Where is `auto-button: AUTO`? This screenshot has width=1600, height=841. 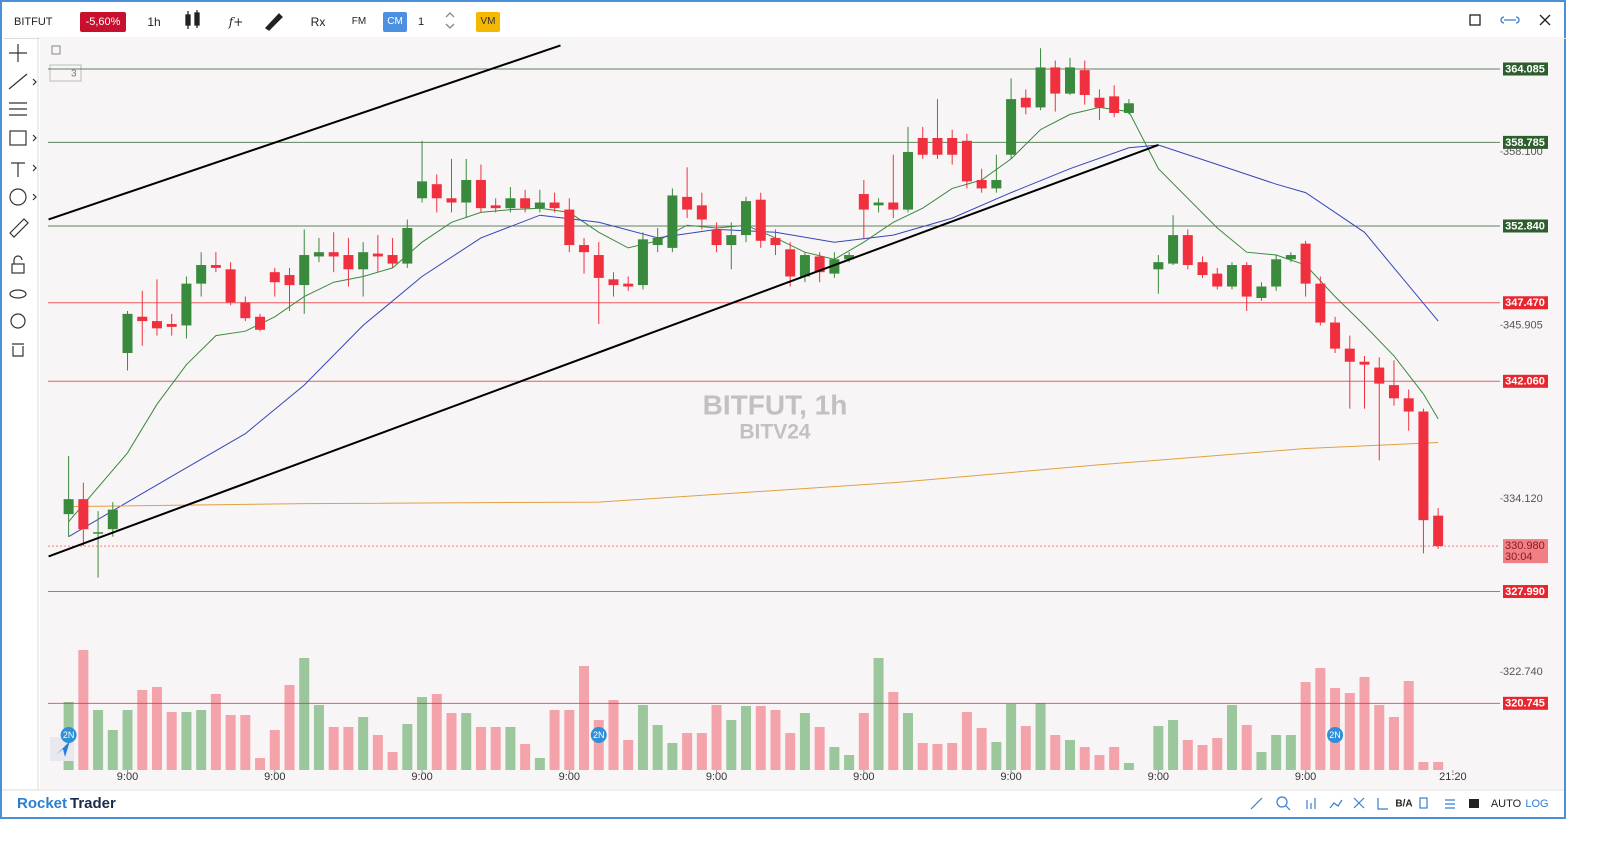 auto-button: AUTO is located at coordinates (1506, 804).